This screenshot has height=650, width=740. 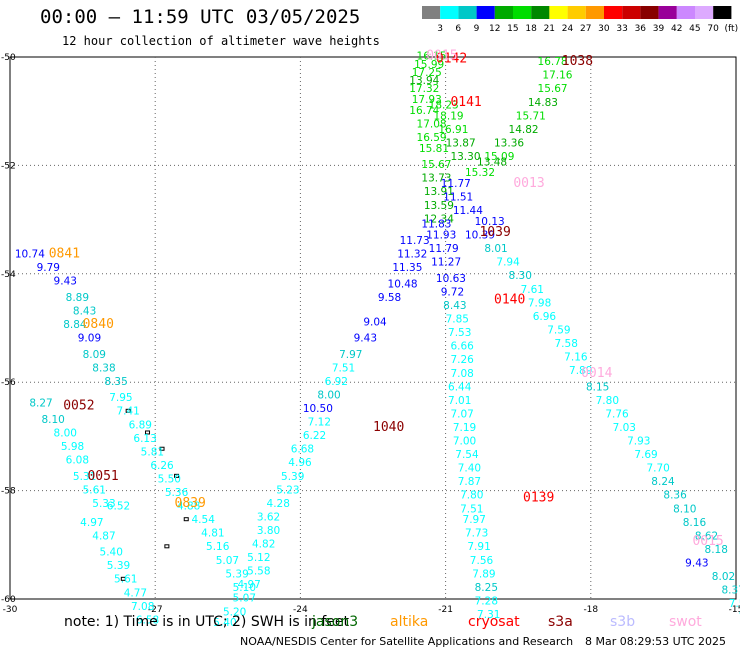 I want to click on wave-height-label: 17.25, so click(x=427, y=73).